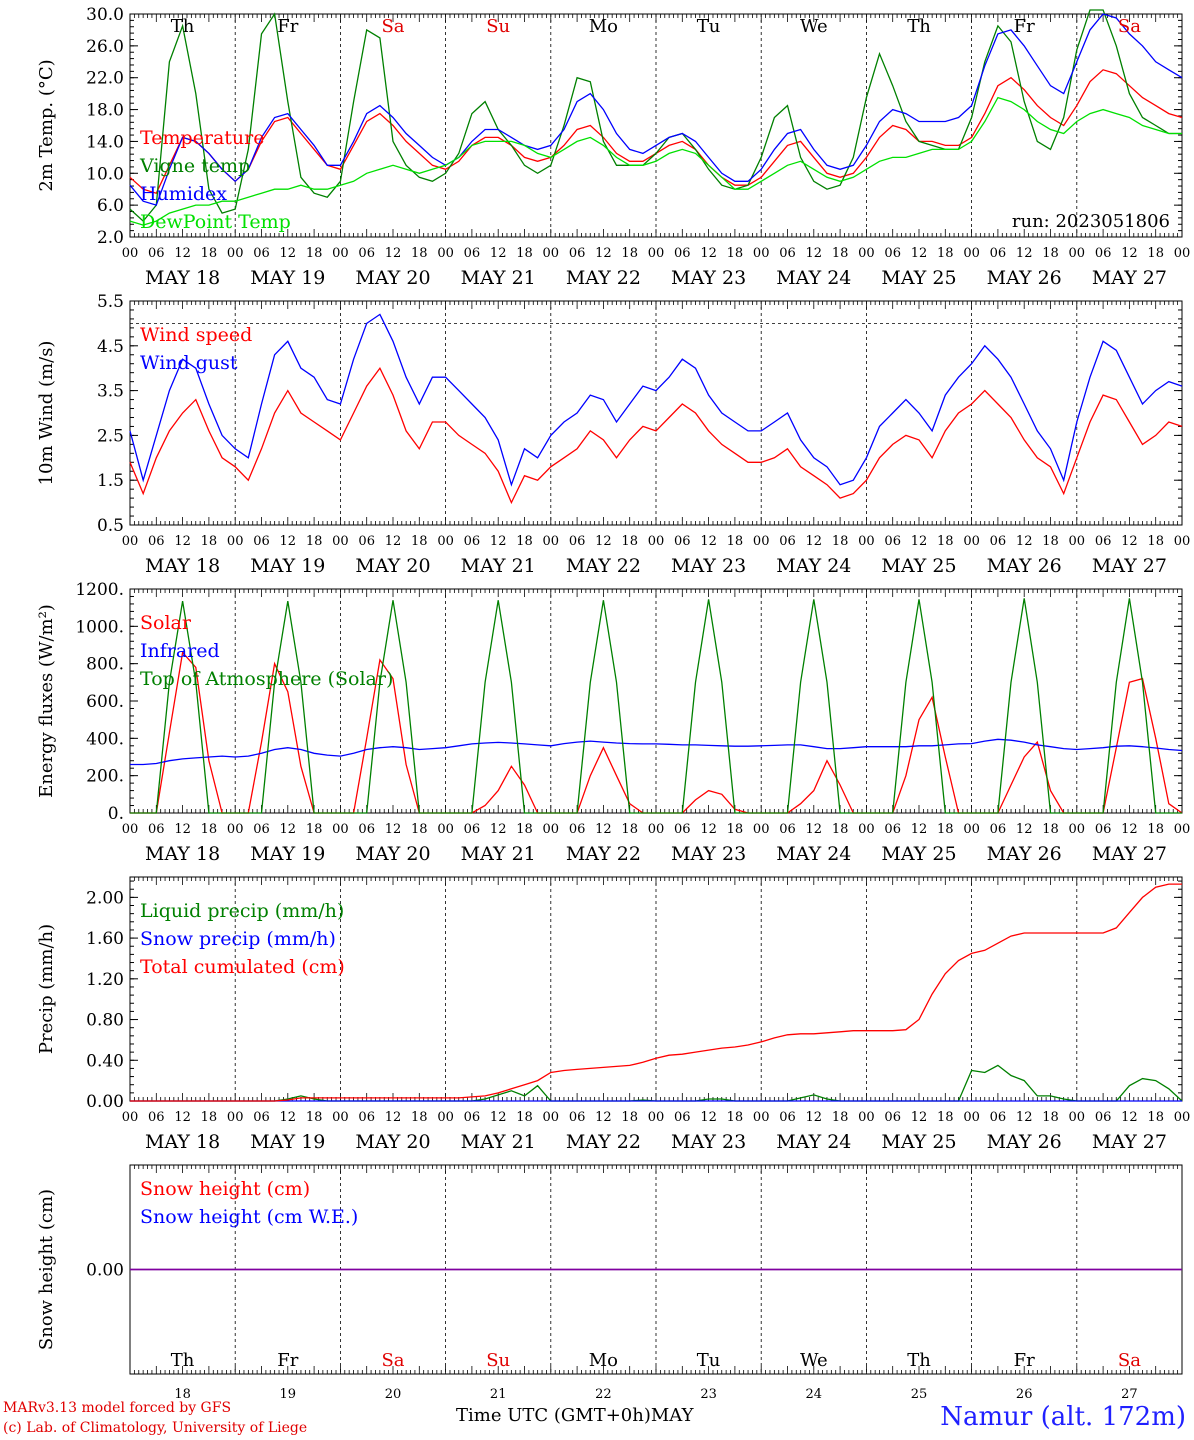 This screenshot has width=1194, height=1440. What do you see at coordinates (813, 566) in the screenshot?
I see `date-label: MAY 24` at bounding box center [813, 566].